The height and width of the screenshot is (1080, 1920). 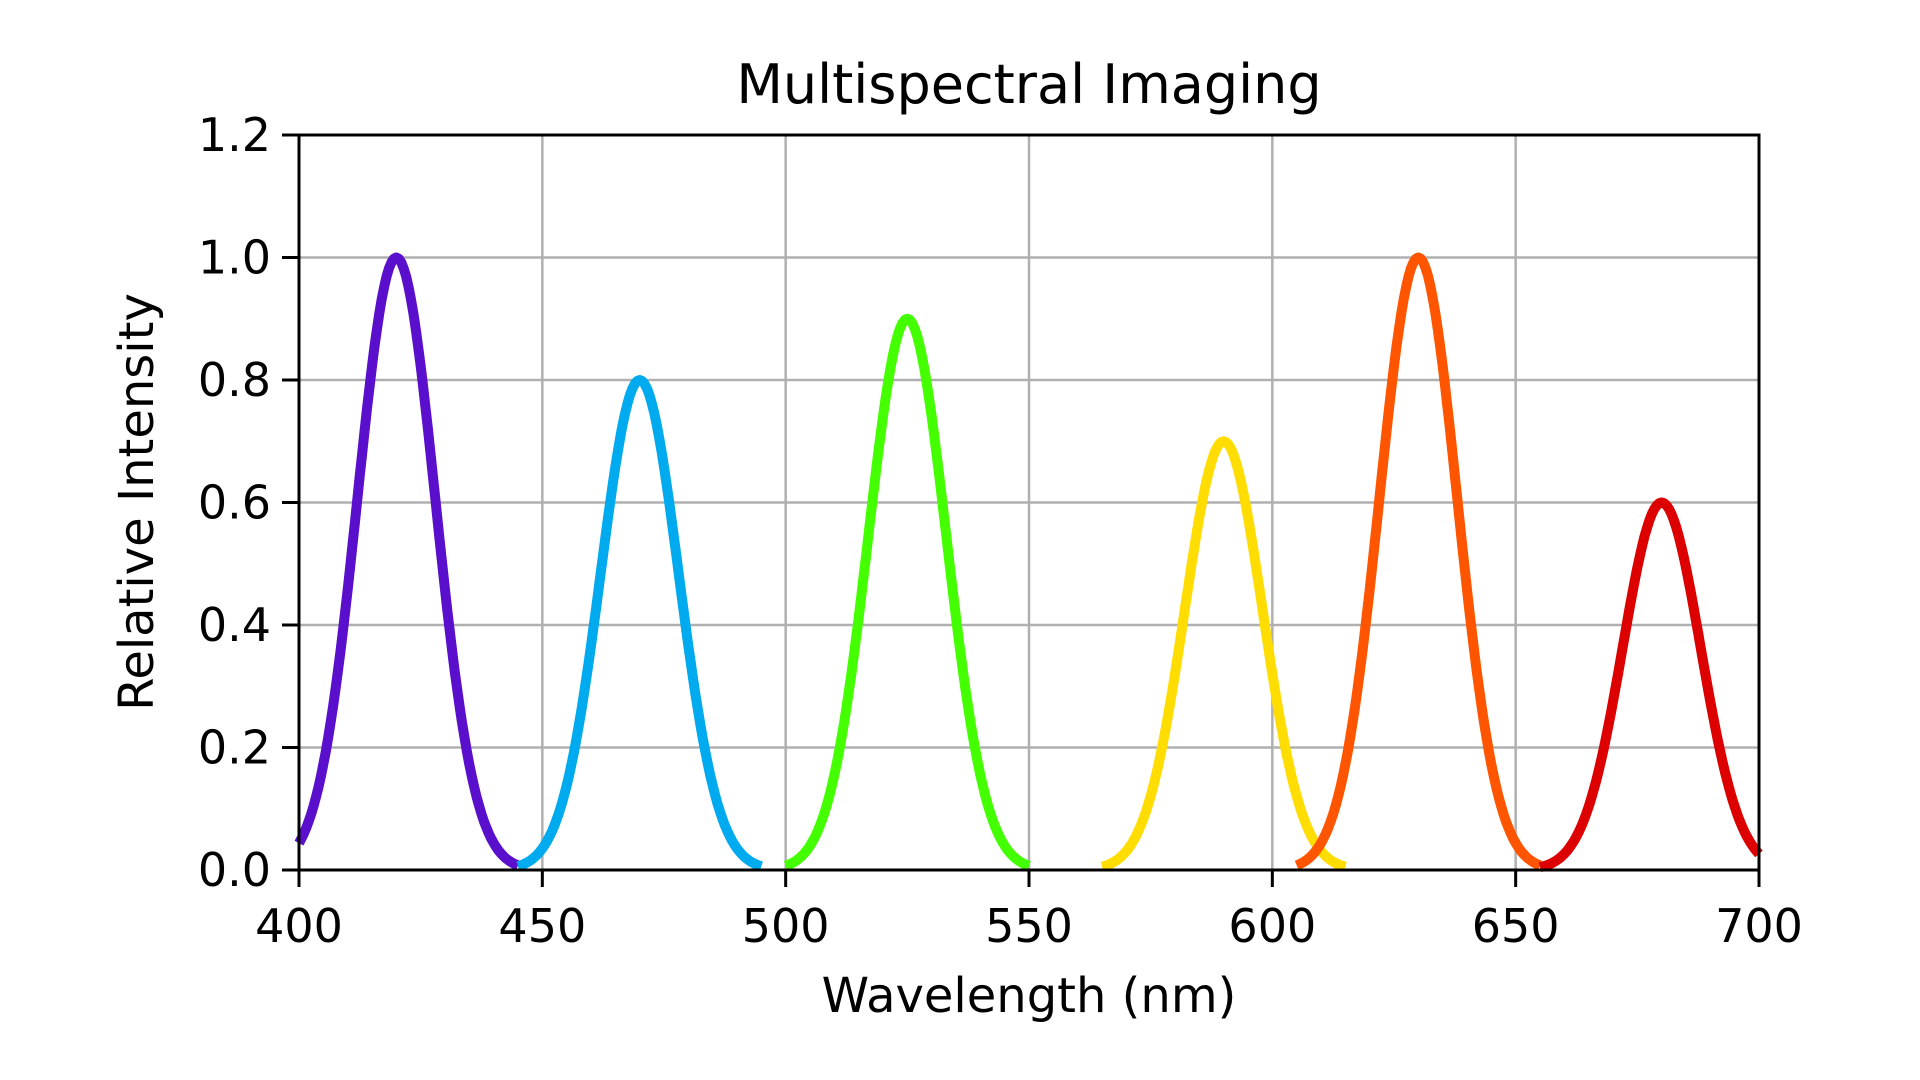 I want to click on chart-title: Multispectral Imaging, so click(x=1028, y=84).